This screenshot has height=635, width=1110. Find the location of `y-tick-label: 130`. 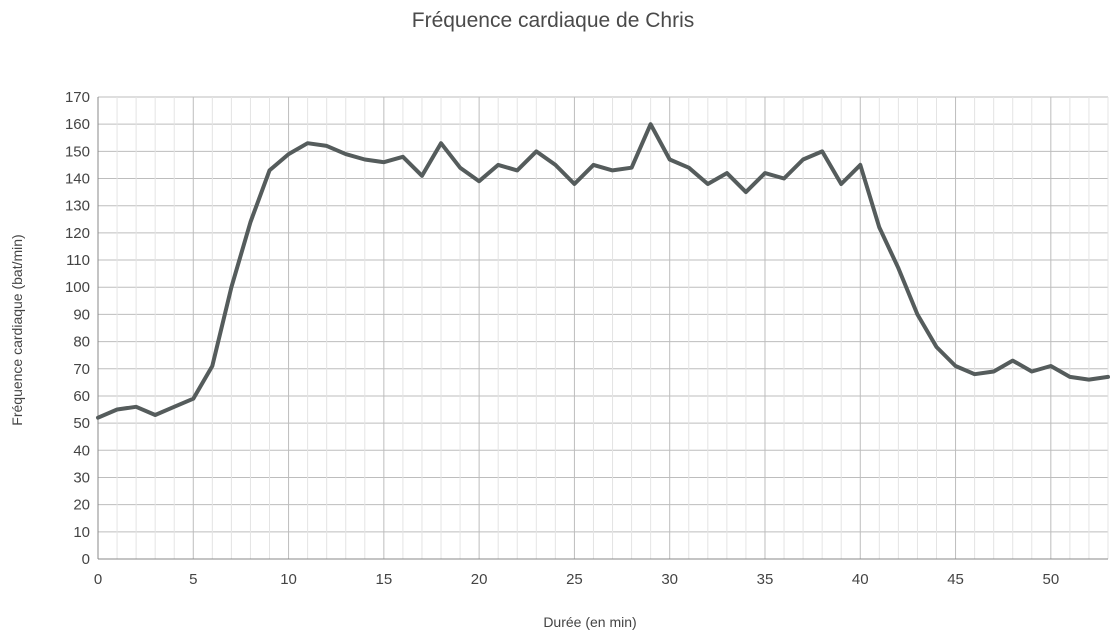

y-tick-label: 130 is located at coordinates (77, 206).